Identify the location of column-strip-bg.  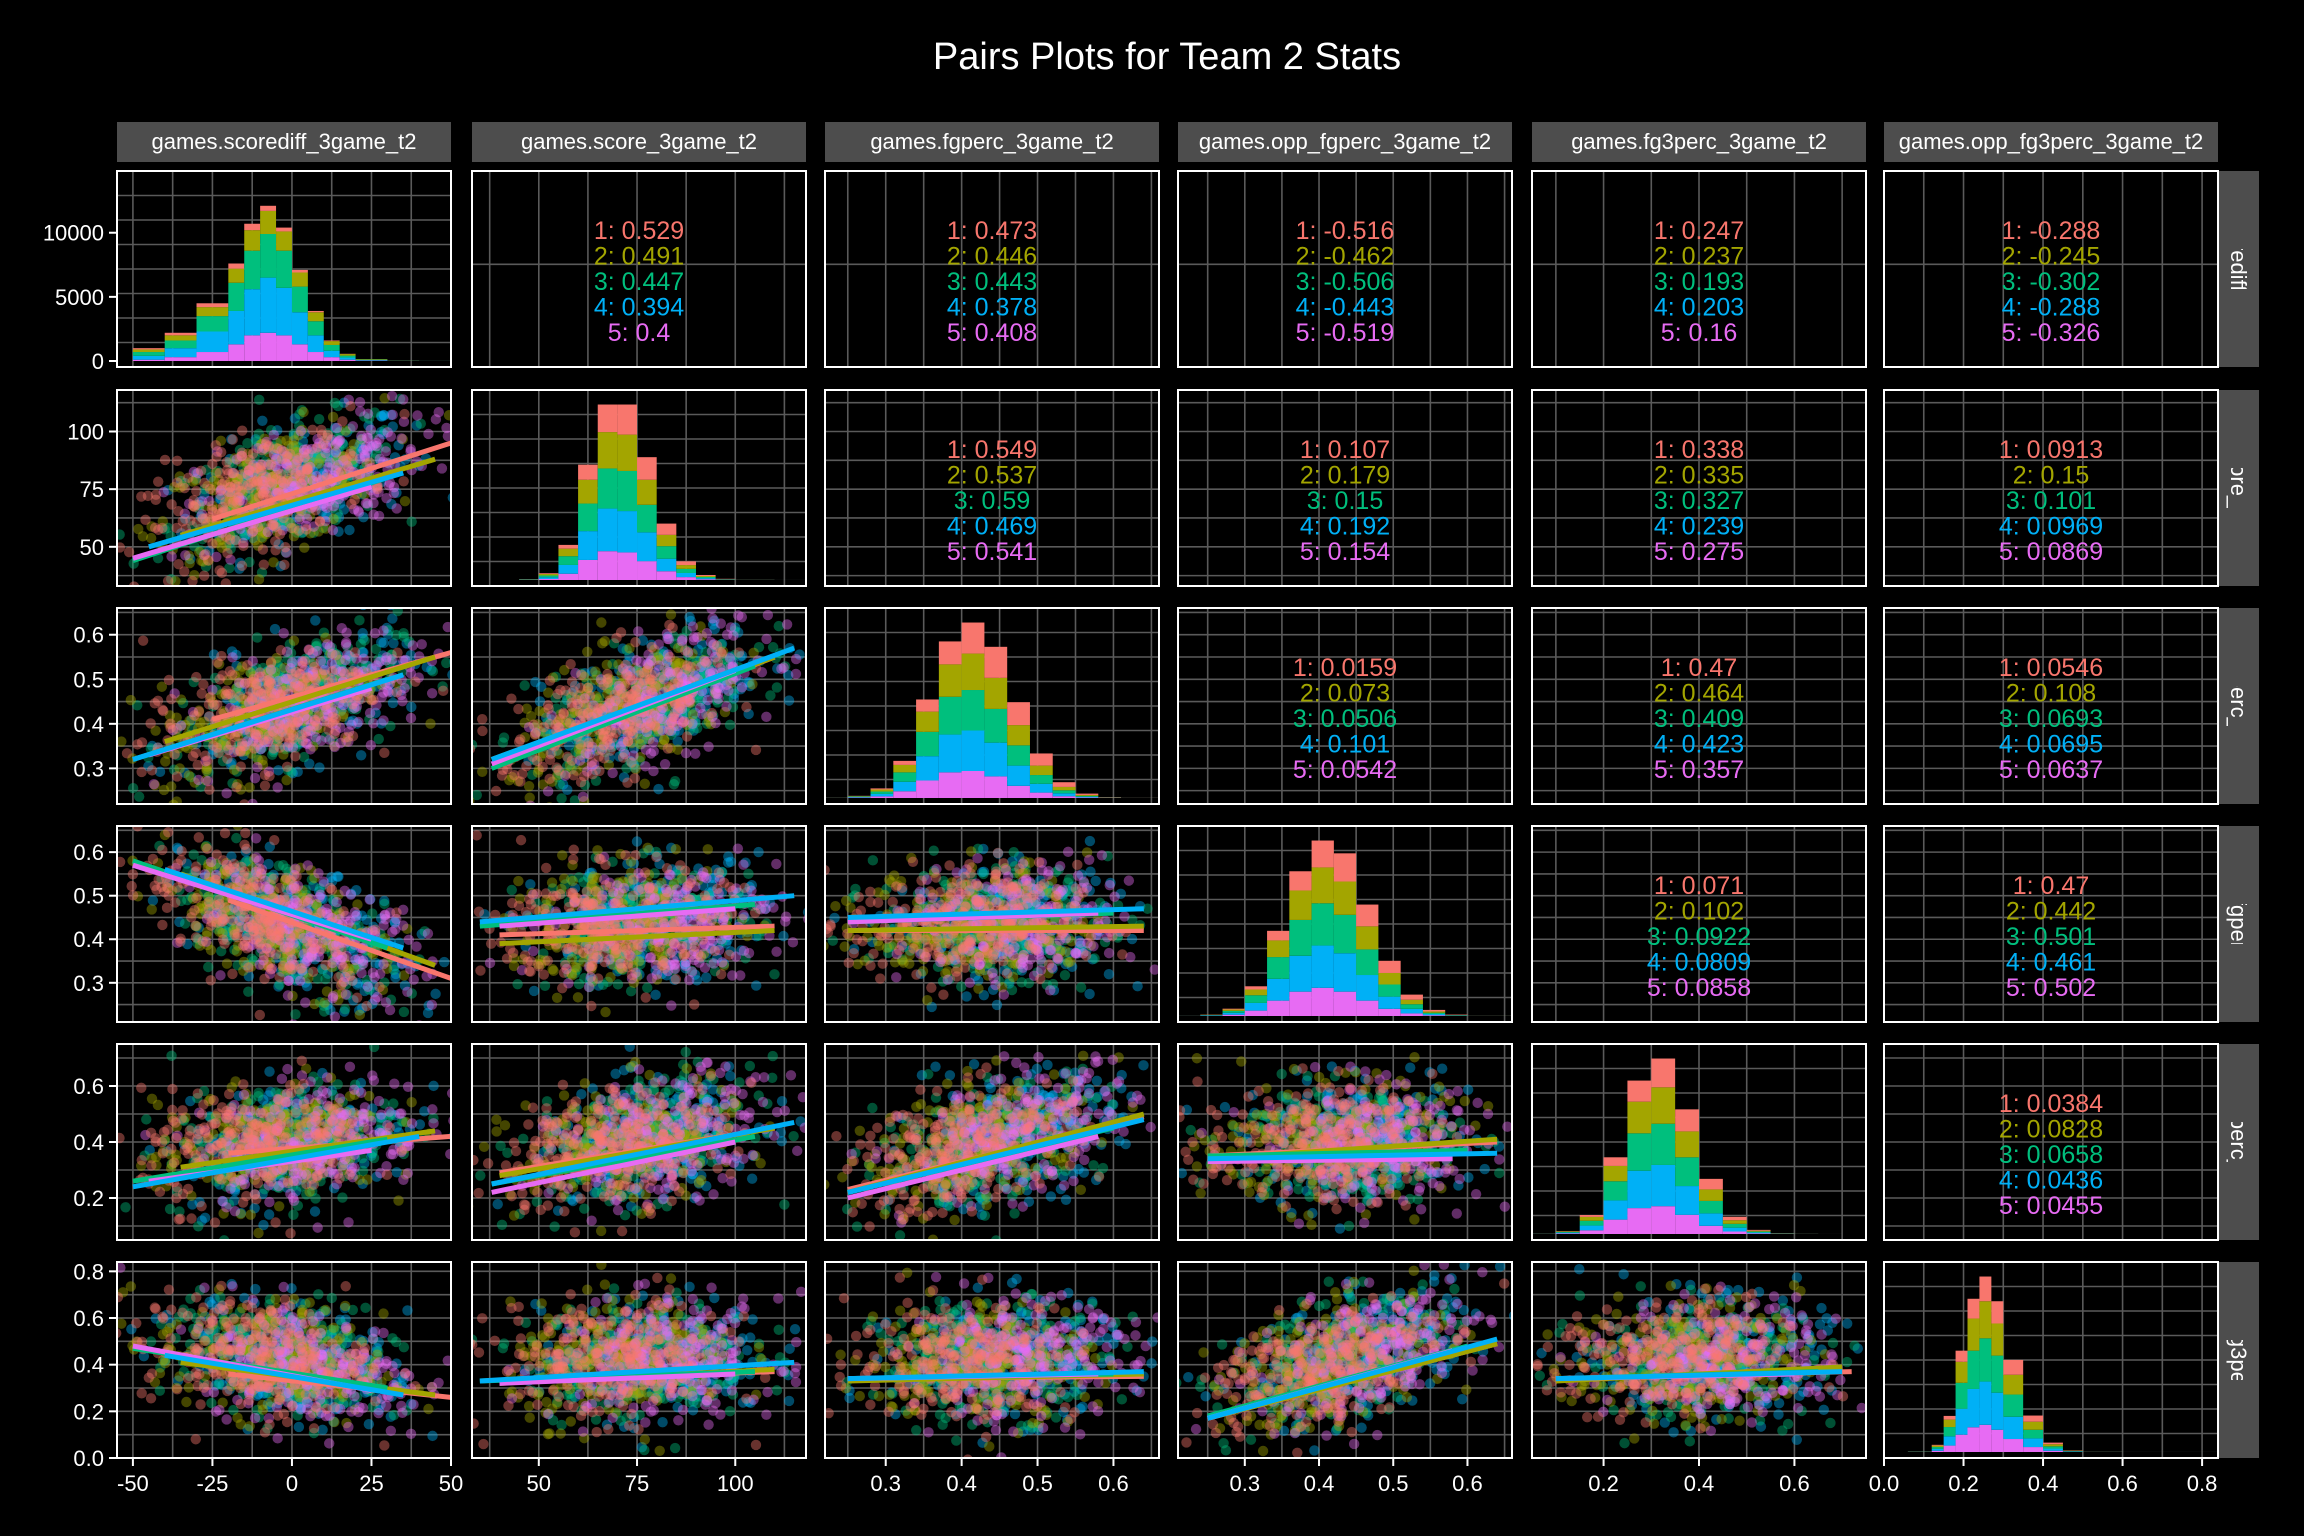
(2051, 142).